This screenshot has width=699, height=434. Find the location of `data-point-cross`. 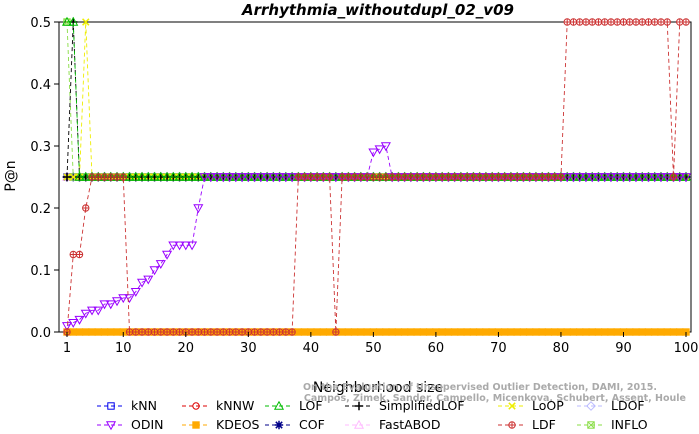

data-point-cross is located at coordinates (591, 425).